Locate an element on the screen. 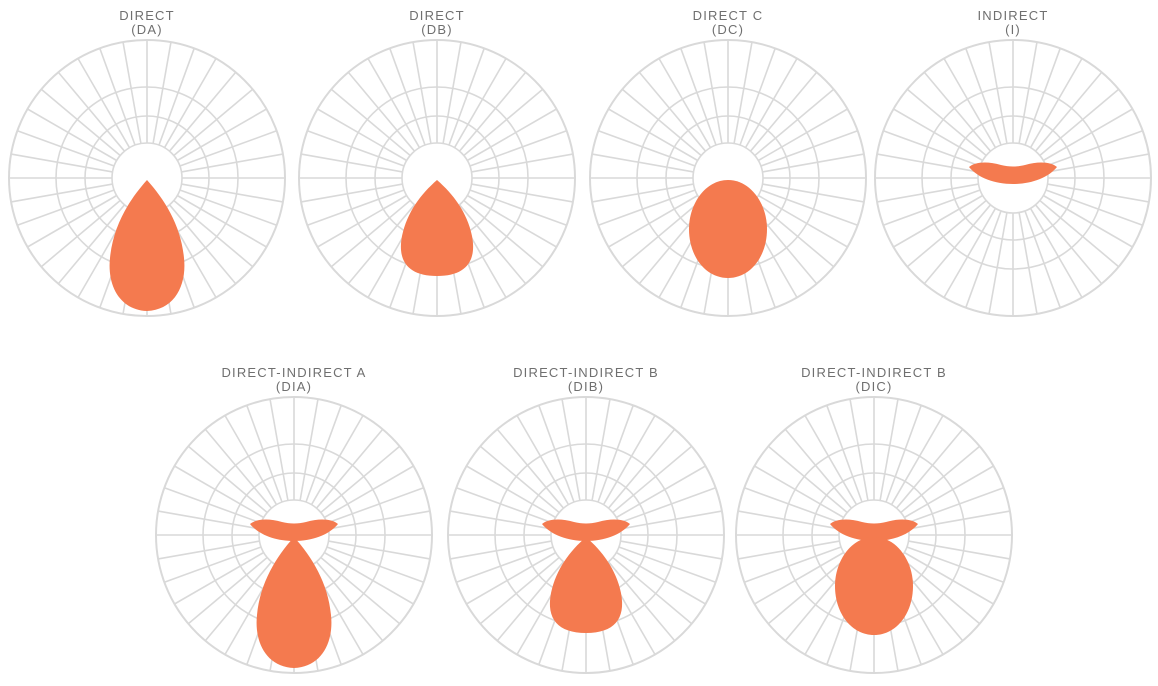 This screenshot has width=1158, height=686. polar-grid is located at coordinates (586, 535).